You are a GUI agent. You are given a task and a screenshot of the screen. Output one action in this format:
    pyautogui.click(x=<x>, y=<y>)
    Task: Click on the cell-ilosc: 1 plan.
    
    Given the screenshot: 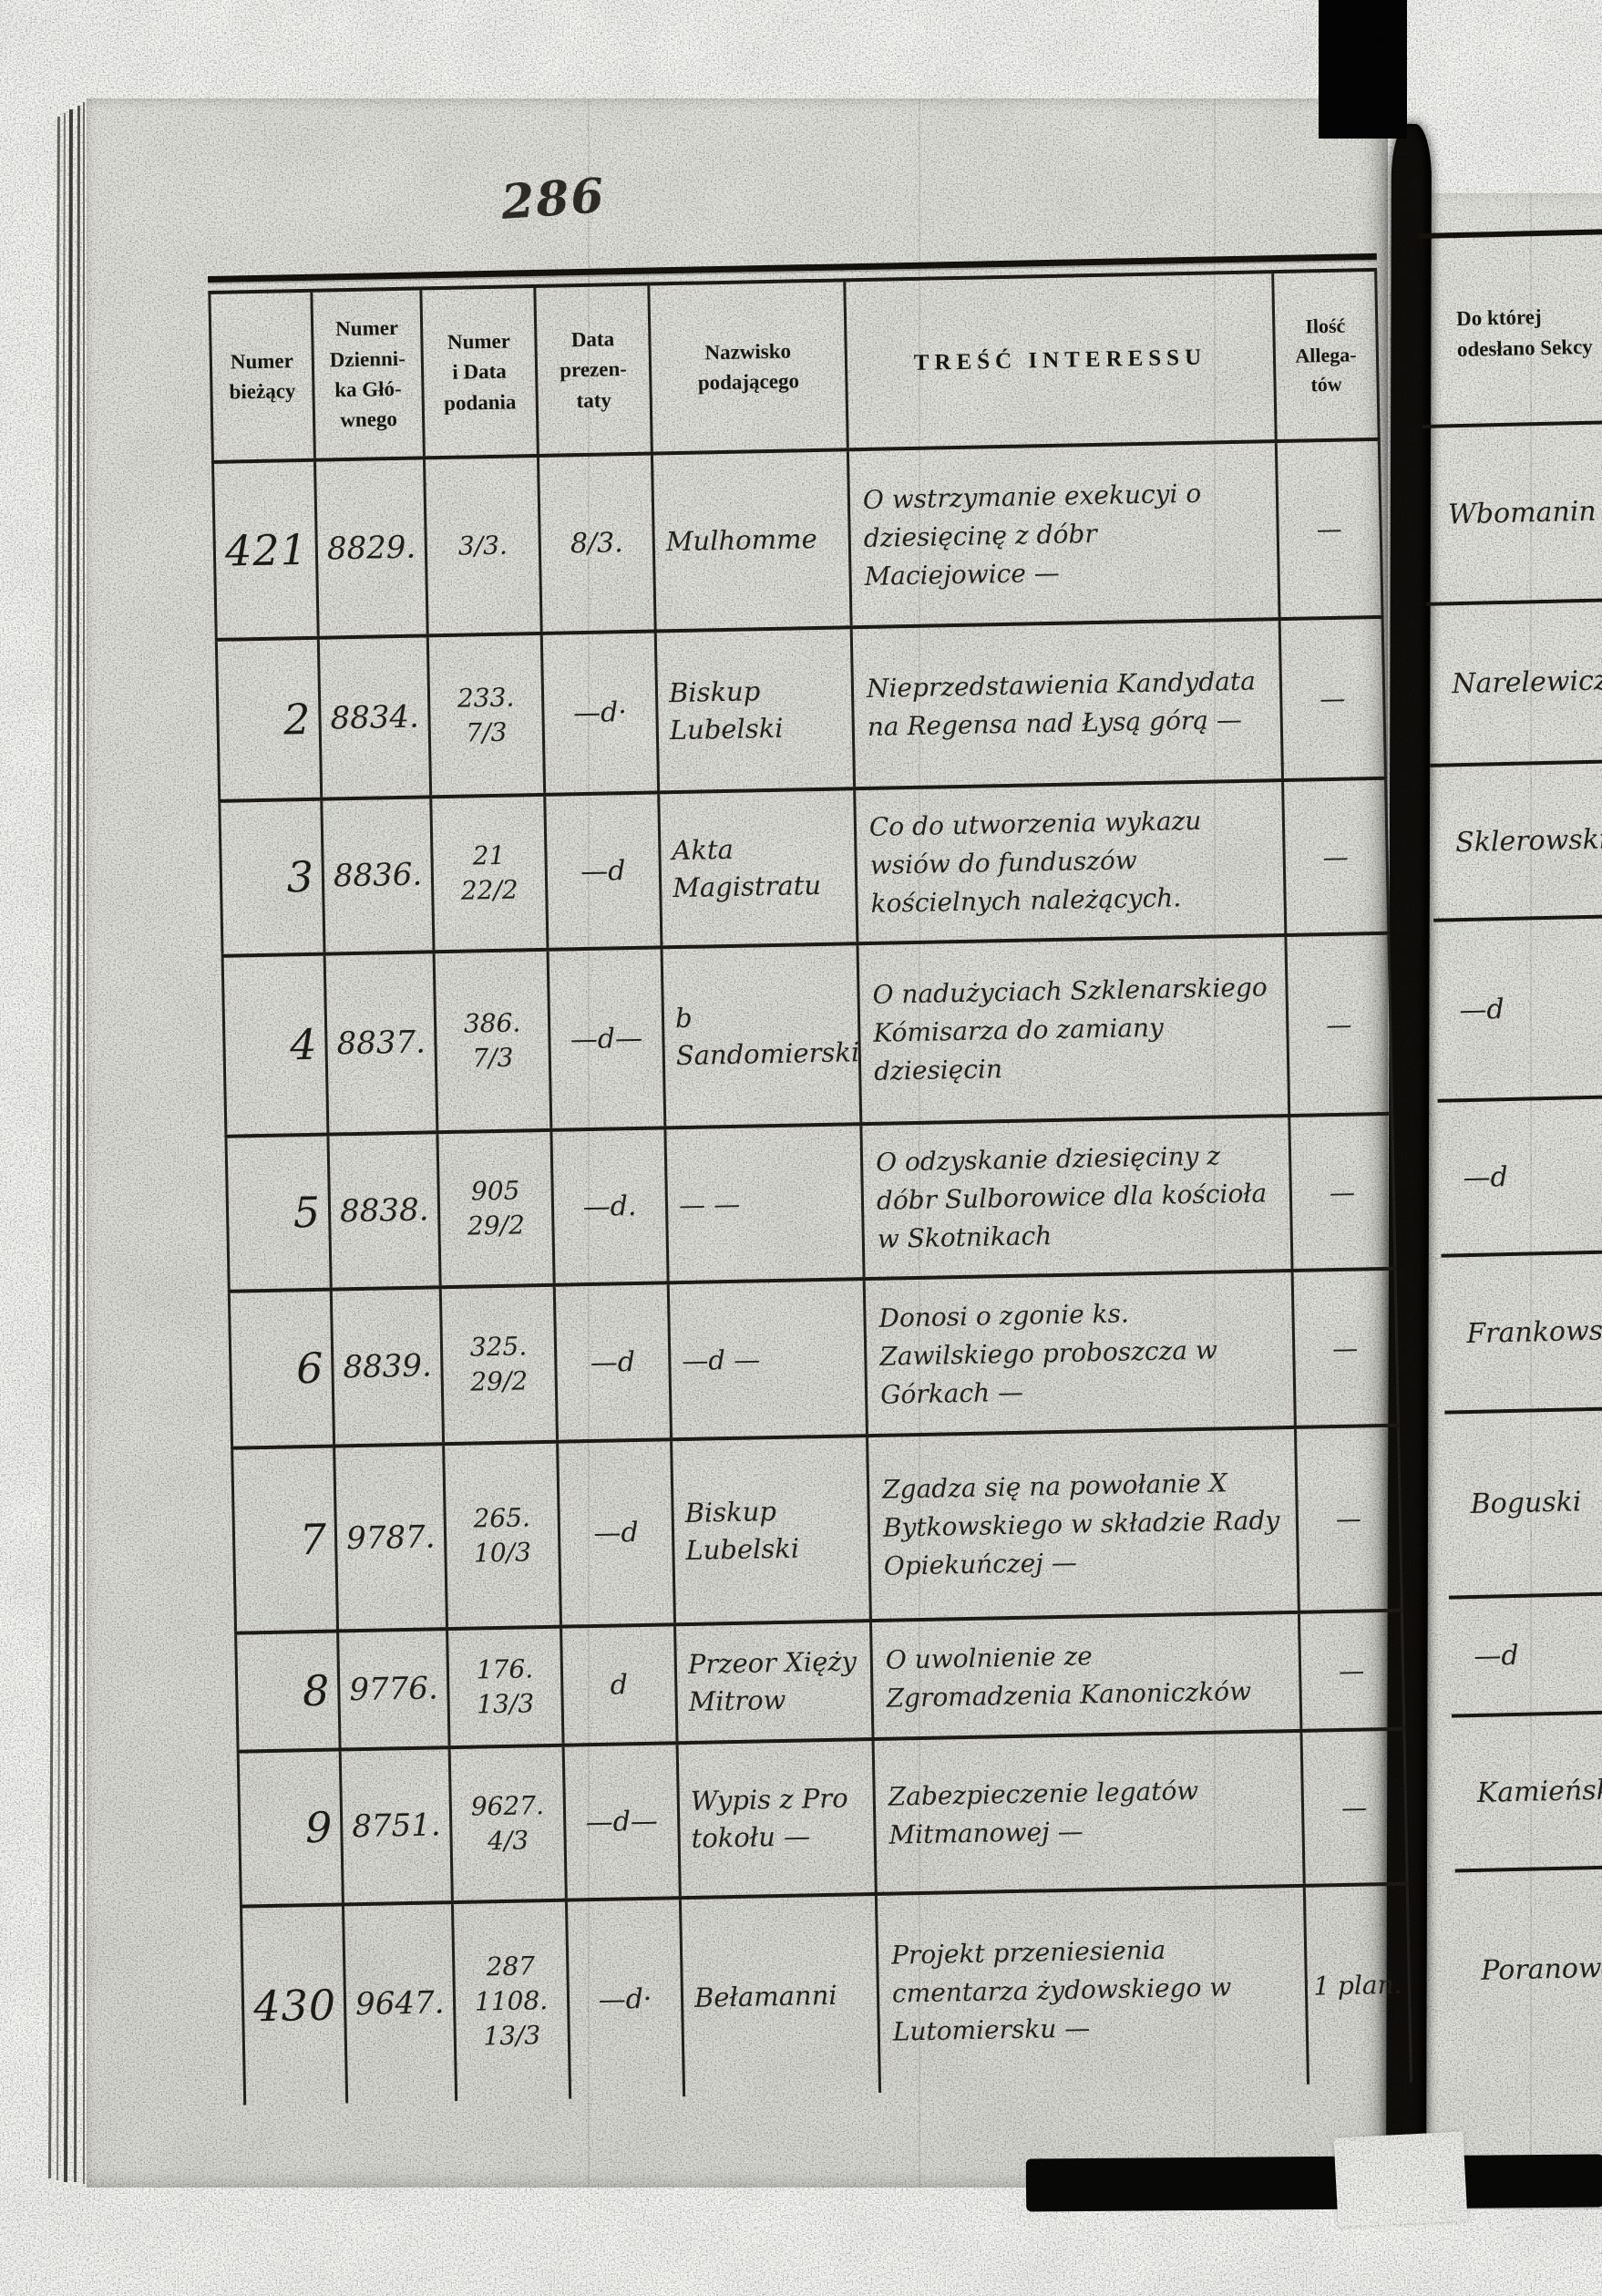 What is the action you would take?
    pyautogui.click(x=1358, y=1985)
    